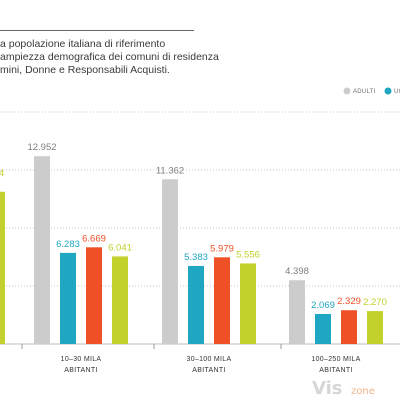  What do you see at coordinates (120, 247) in the screenshot?
I see `data-label-group1-series4: 6.041` at bounding box center [120, 247].